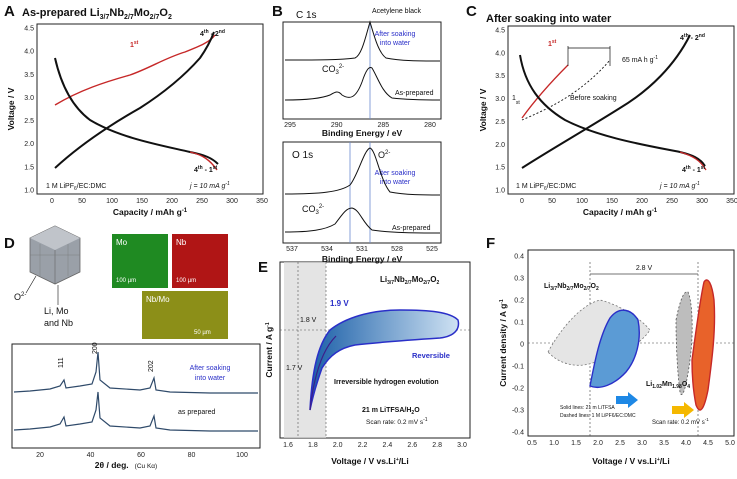 The width and height of the screenshot is (737, 479). Describe the element at coordinates (11, 108) in the screenshot. I see `panel-a-ylabel: Voltage / V` at that location.